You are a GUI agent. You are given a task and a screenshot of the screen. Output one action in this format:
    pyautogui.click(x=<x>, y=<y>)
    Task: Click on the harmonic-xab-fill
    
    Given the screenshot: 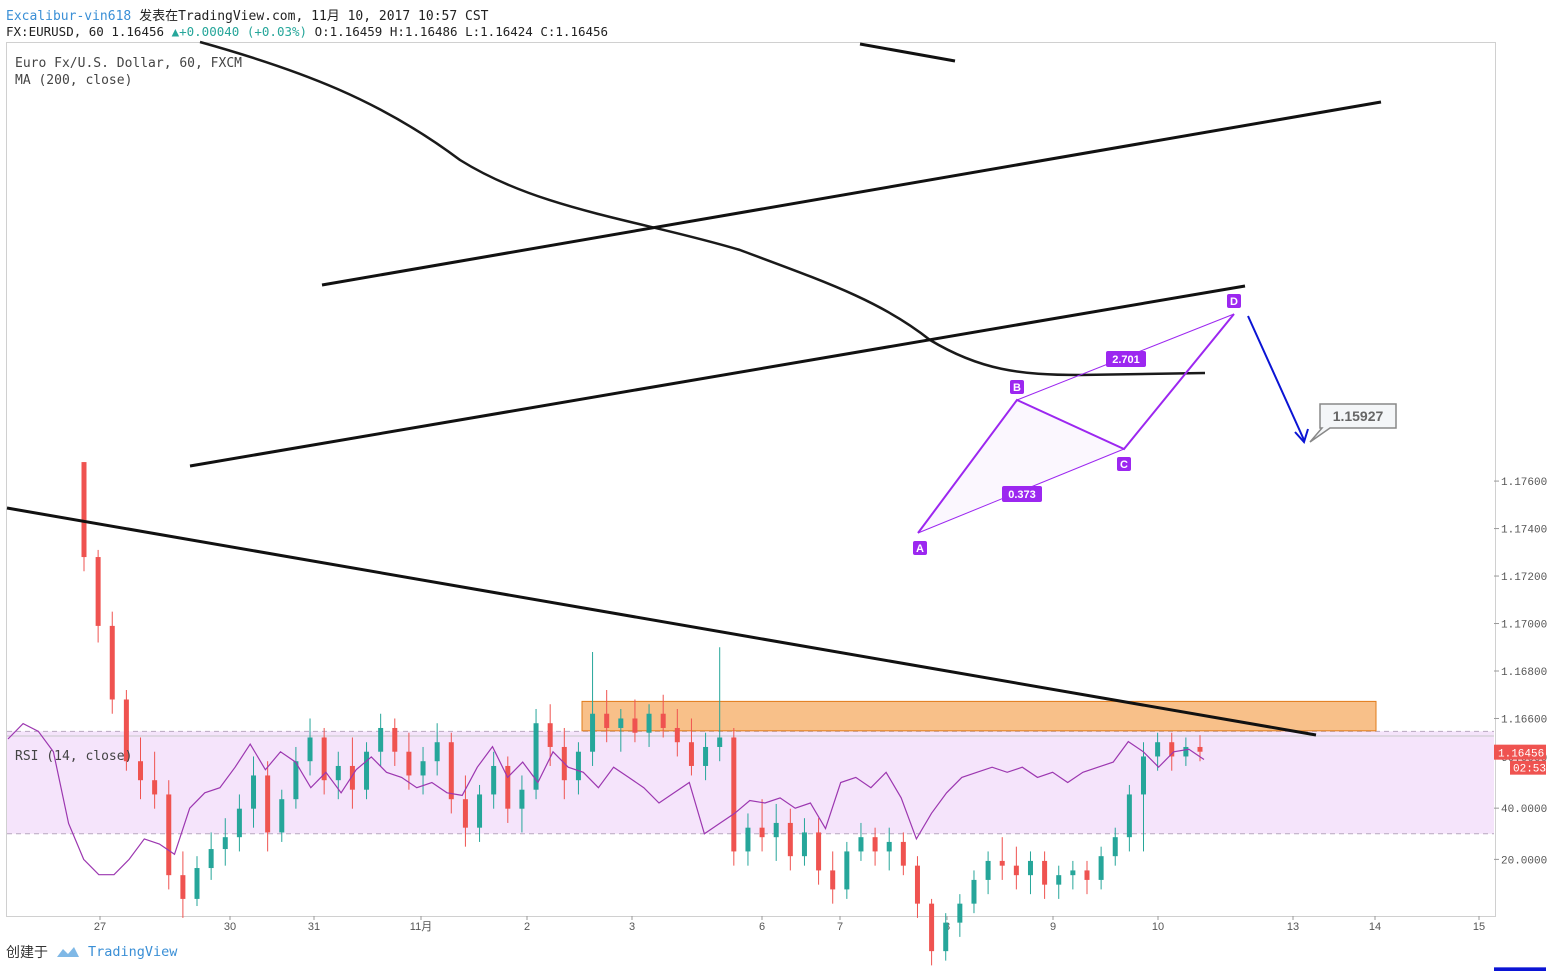 What is the action you would take?
    pyautogui.click(x=1021, y=466)
    